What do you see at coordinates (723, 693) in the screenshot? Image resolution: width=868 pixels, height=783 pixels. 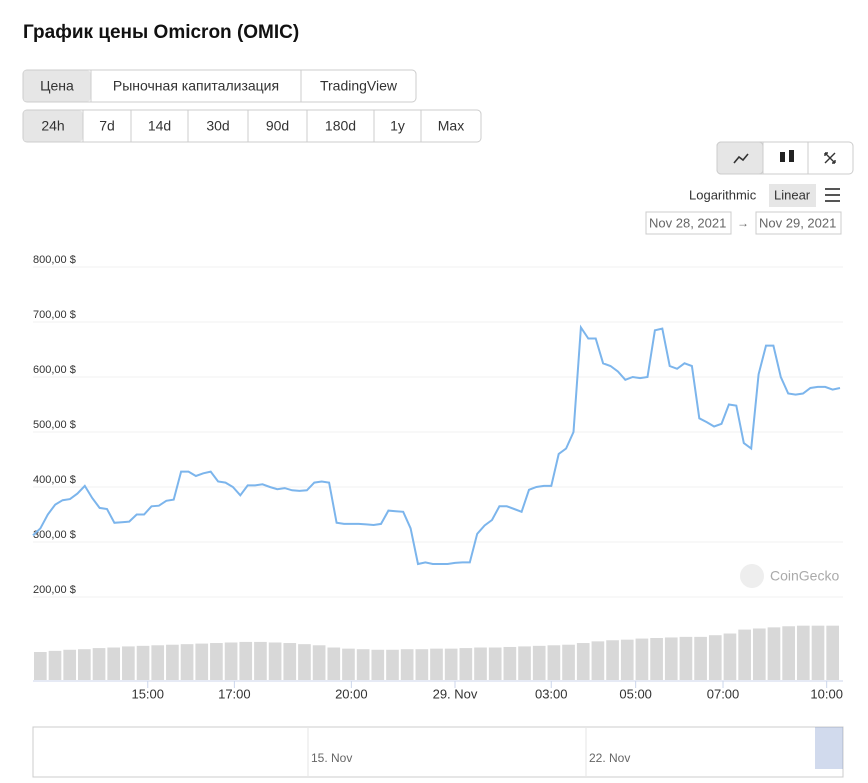 I see `x-tick-label: 07:00` at bounding box center [723, 693].